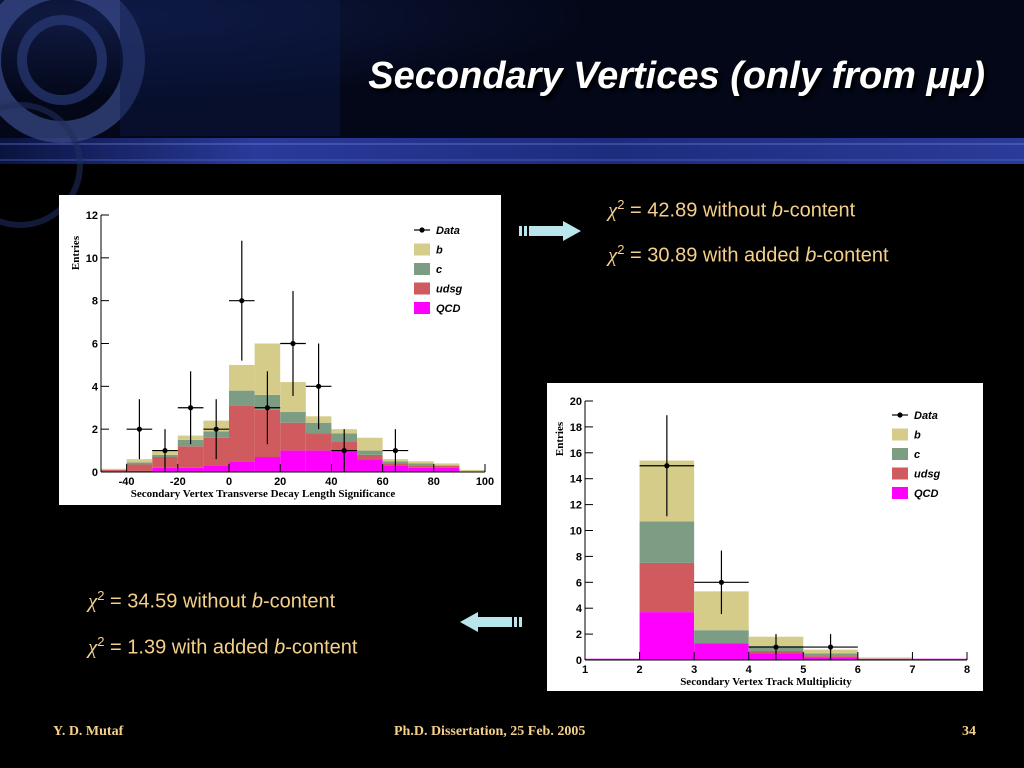 This screenshot has width=1024, height=768. I want to click on chi-bottom-line2: χ2 = 1.39 with added b-content, so click(222, 647).